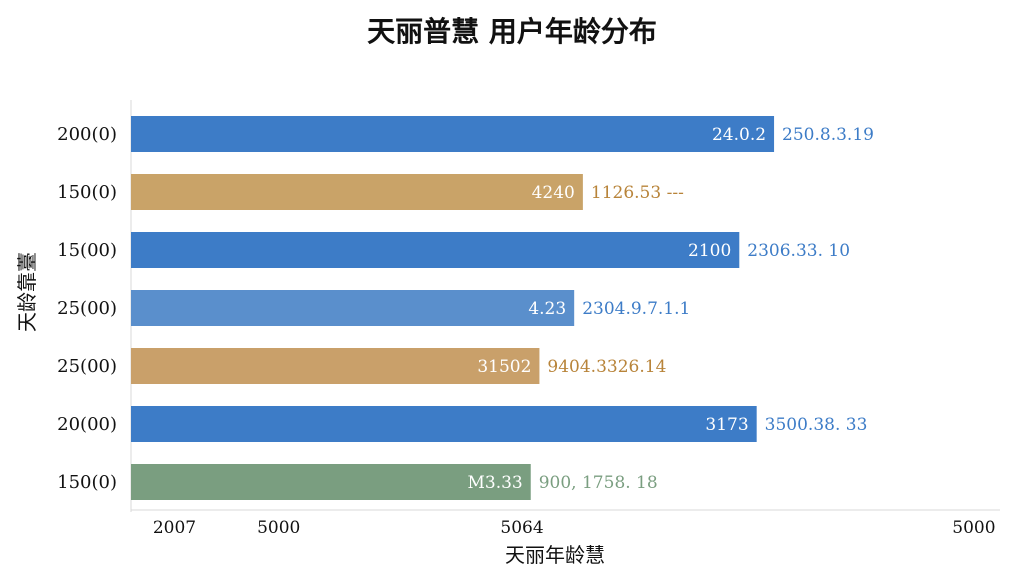 Image resolution: width=1024 pixels, height=576 pixels. I want to click on bar-inner-label: 2100, so click(709, 251).